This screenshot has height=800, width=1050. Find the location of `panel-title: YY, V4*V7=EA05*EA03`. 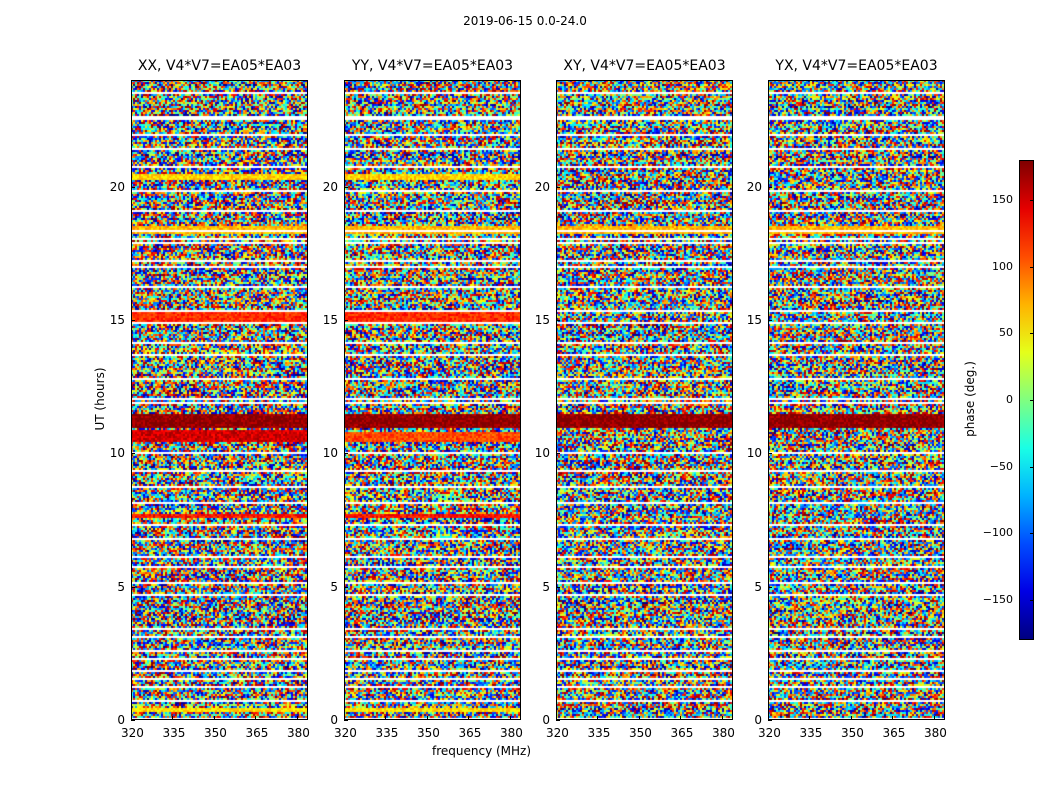

panel-title: YY, V4*V7=EA05*EA03 is located at coordinates (432, 66).